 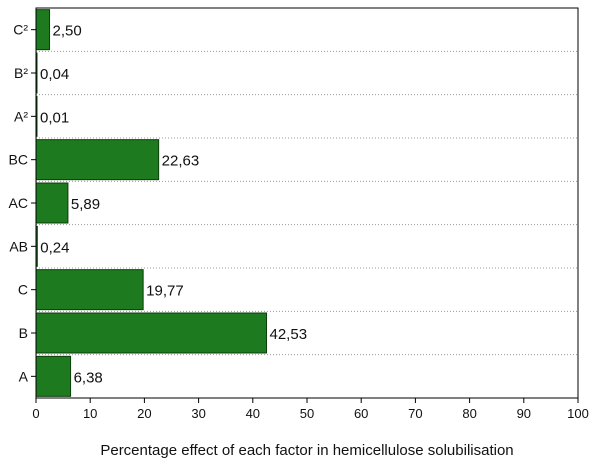 What do you see at coordinates (18, 203) in the screenshot?
I see `category-label: AC` at bounding box center [18, 203].